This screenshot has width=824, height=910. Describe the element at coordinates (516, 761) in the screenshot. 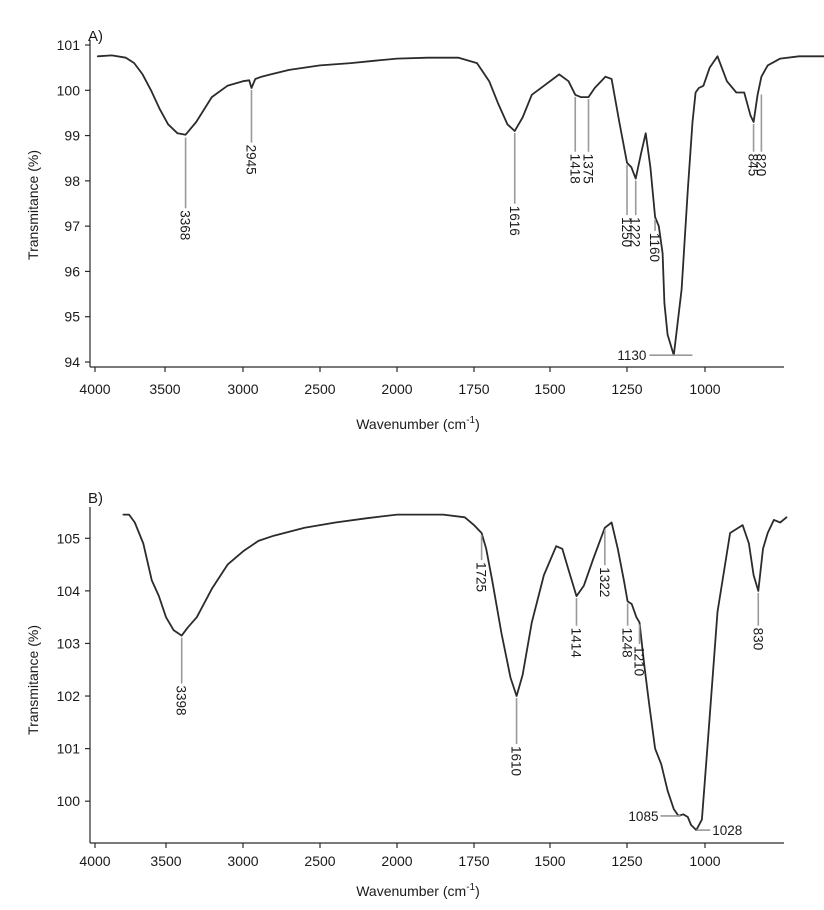

I see `peak-label: 1610` at that location.